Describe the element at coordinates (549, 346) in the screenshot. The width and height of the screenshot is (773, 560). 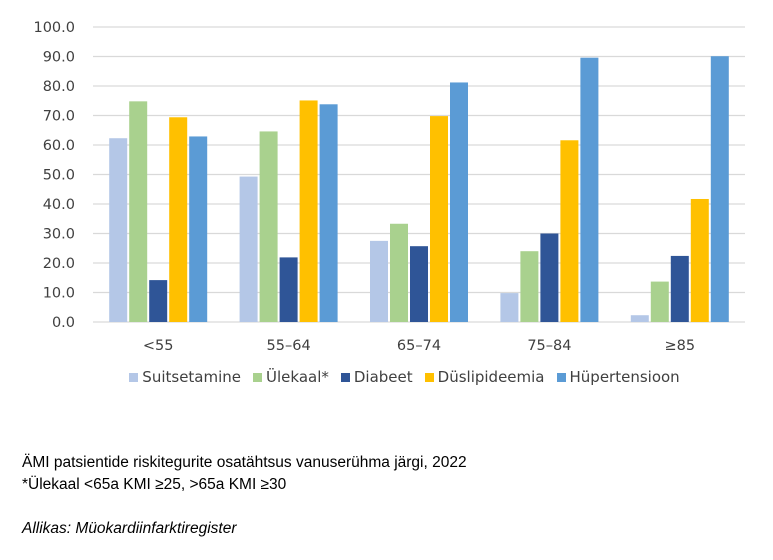
I see `x-tick-label: 75–84` at that location.